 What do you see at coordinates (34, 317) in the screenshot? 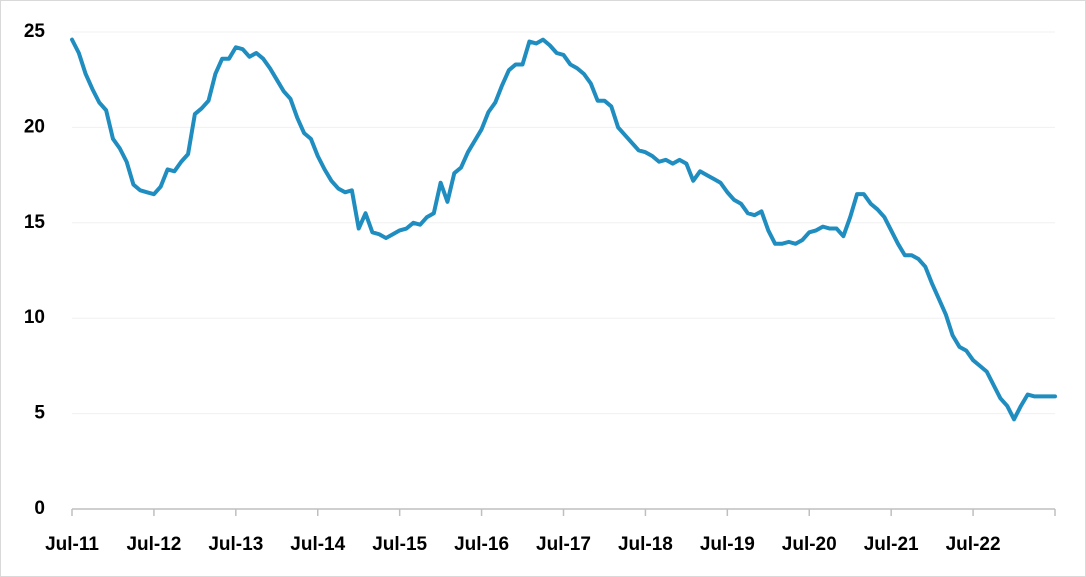
I see `y-tick-label: 10` at bounding box center [34, 317].